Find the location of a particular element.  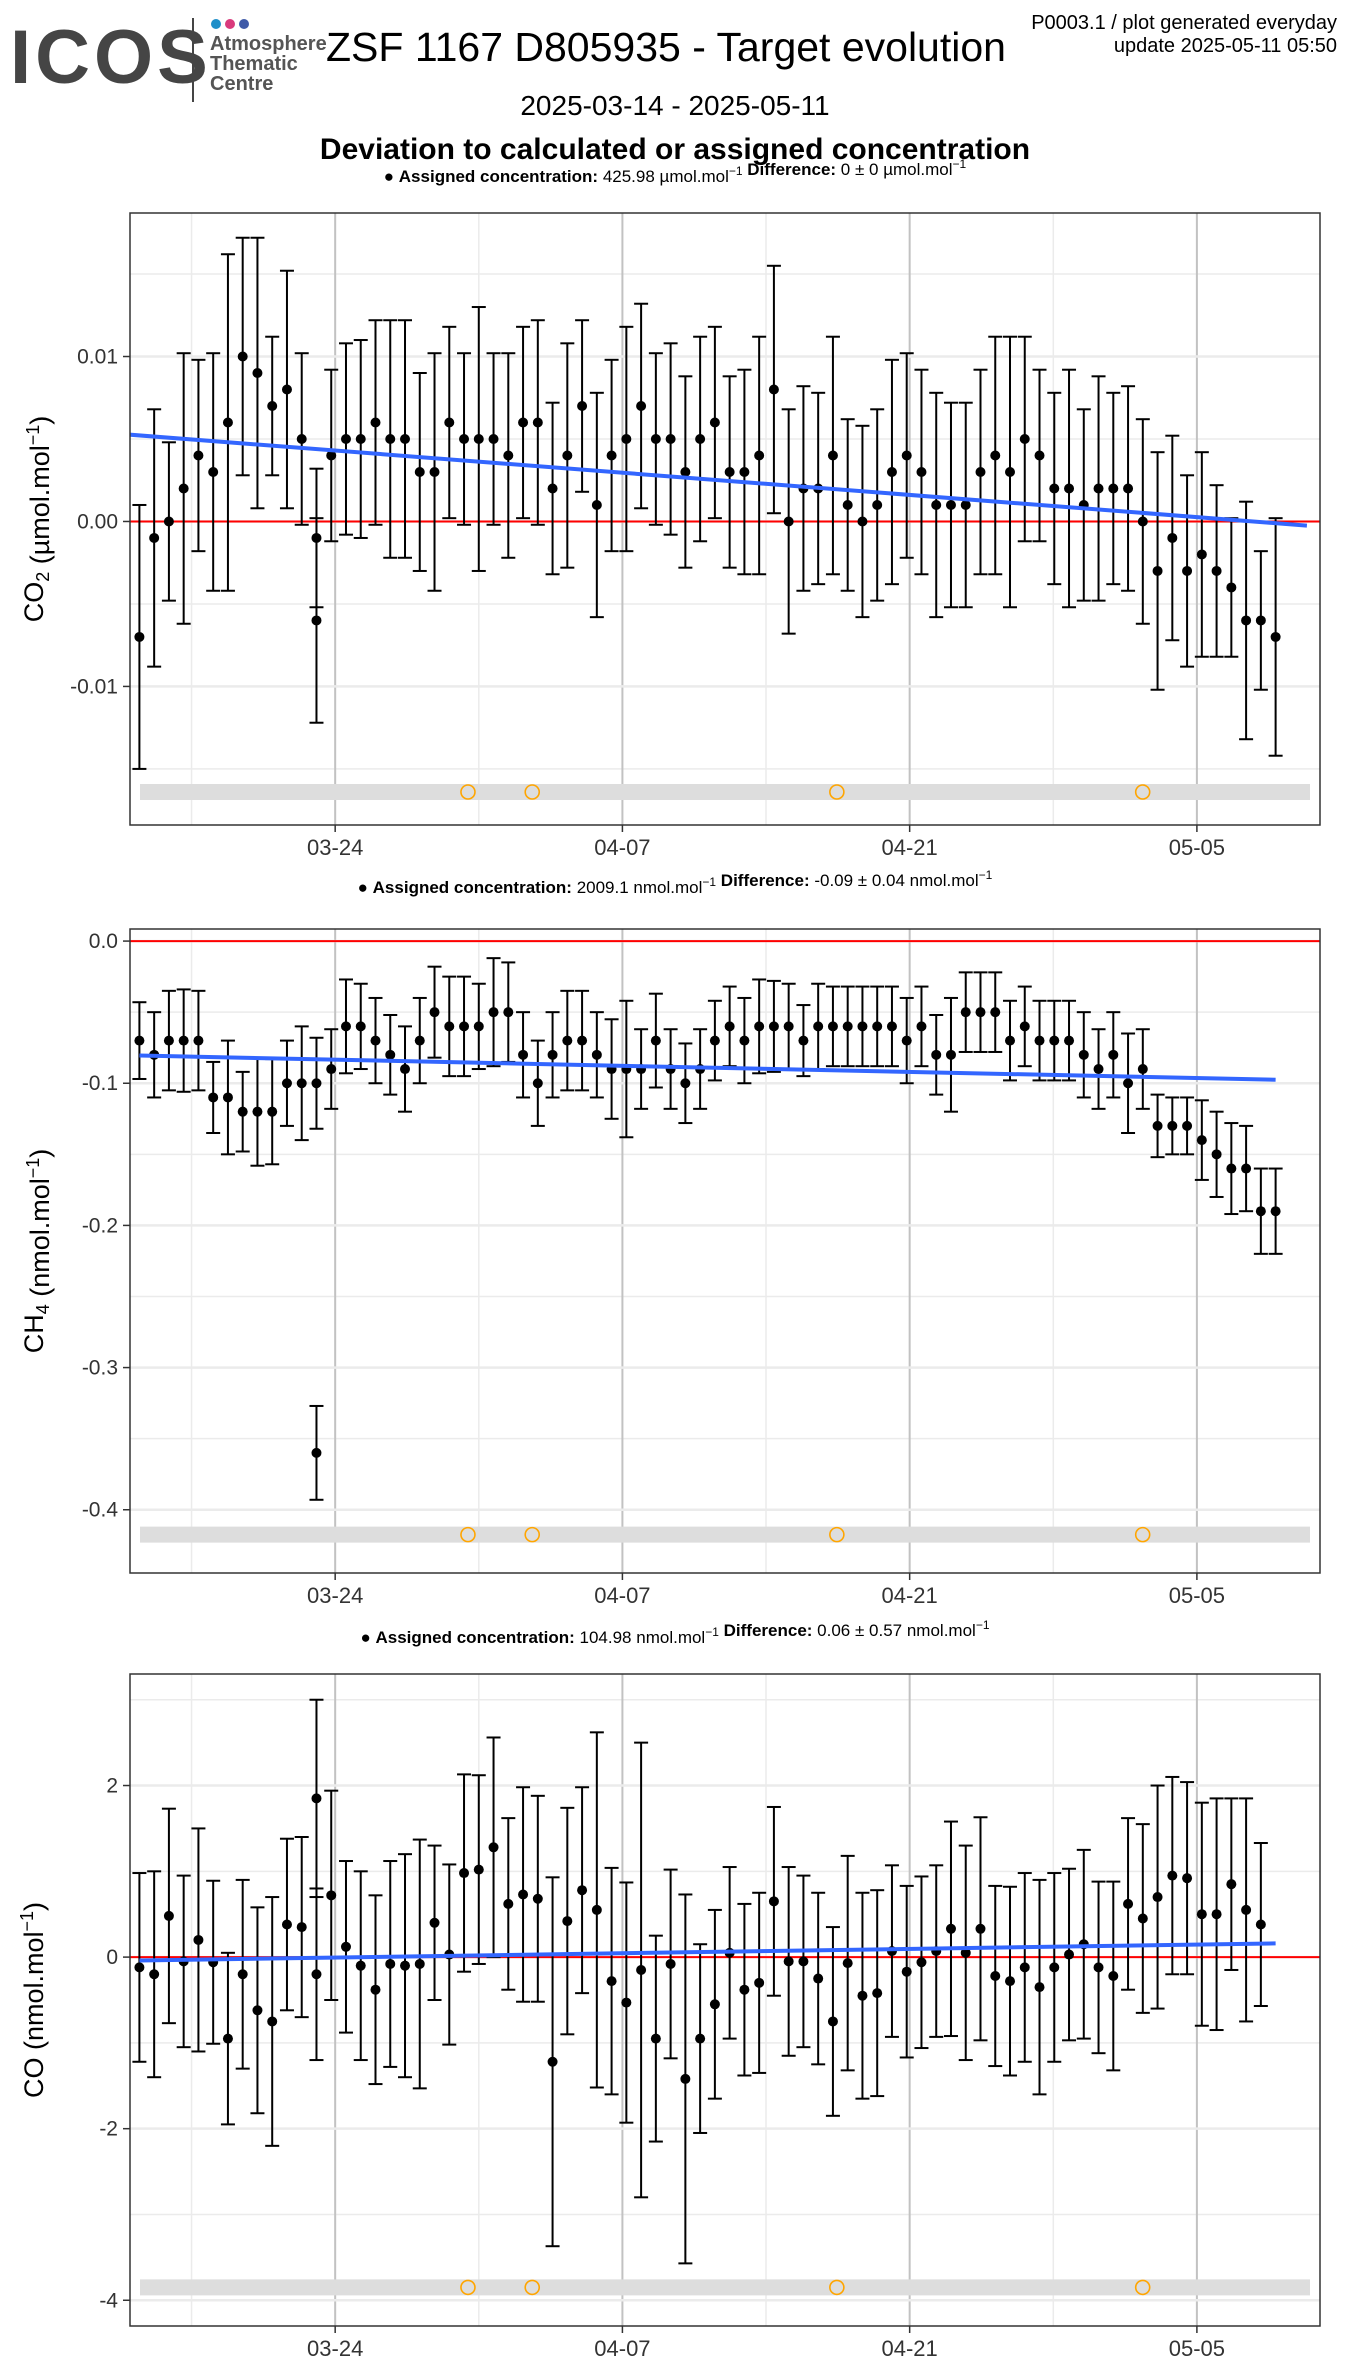

y-tick-label: 0 is located at coordinates (112, 1957).